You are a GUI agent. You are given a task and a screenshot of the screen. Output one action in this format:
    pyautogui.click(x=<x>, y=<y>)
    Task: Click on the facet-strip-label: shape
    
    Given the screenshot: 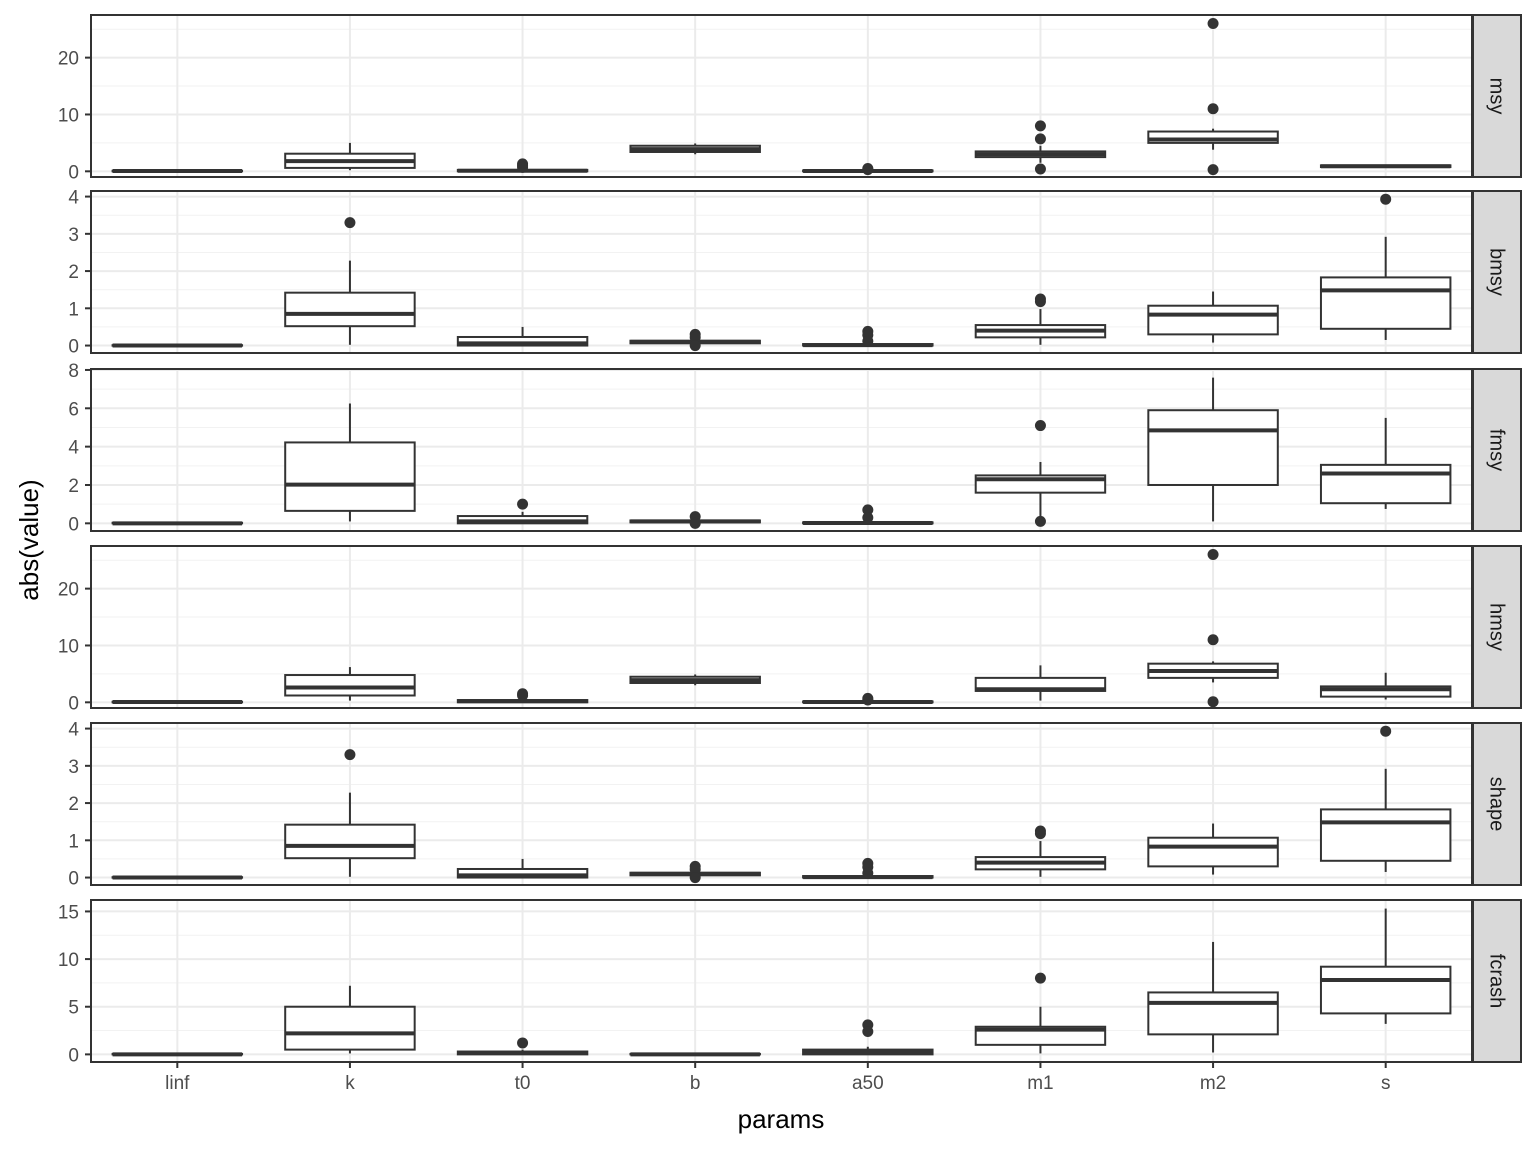 What is the action you would take?
    pyautogui.click(x=1497, y=804)
    